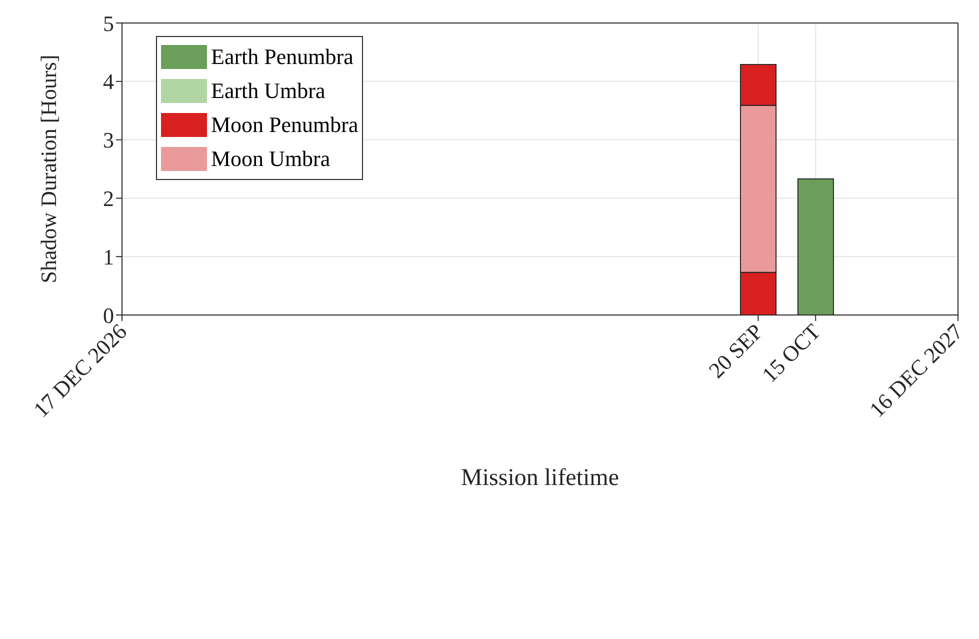  What do you see at coordinates (108, 199) in the screenshot?
I see `y-tick-label: 2` at bounding box center [108, 199].